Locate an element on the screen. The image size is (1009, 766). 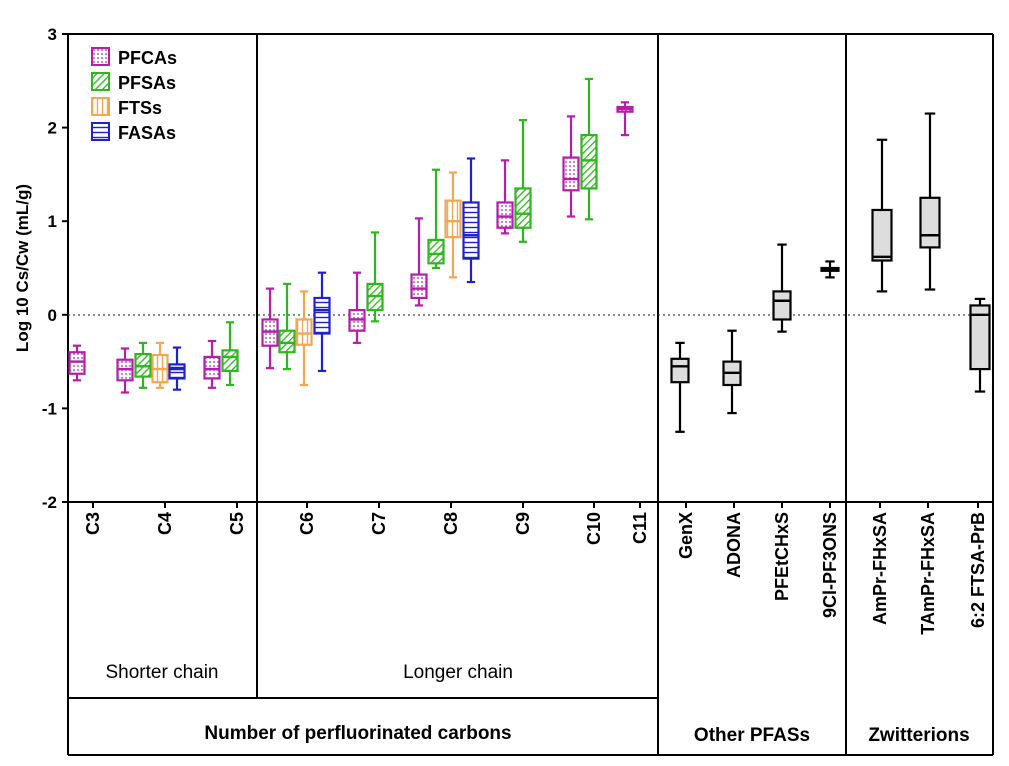
box-c4-pfsas is located at coordinates (143, 365).